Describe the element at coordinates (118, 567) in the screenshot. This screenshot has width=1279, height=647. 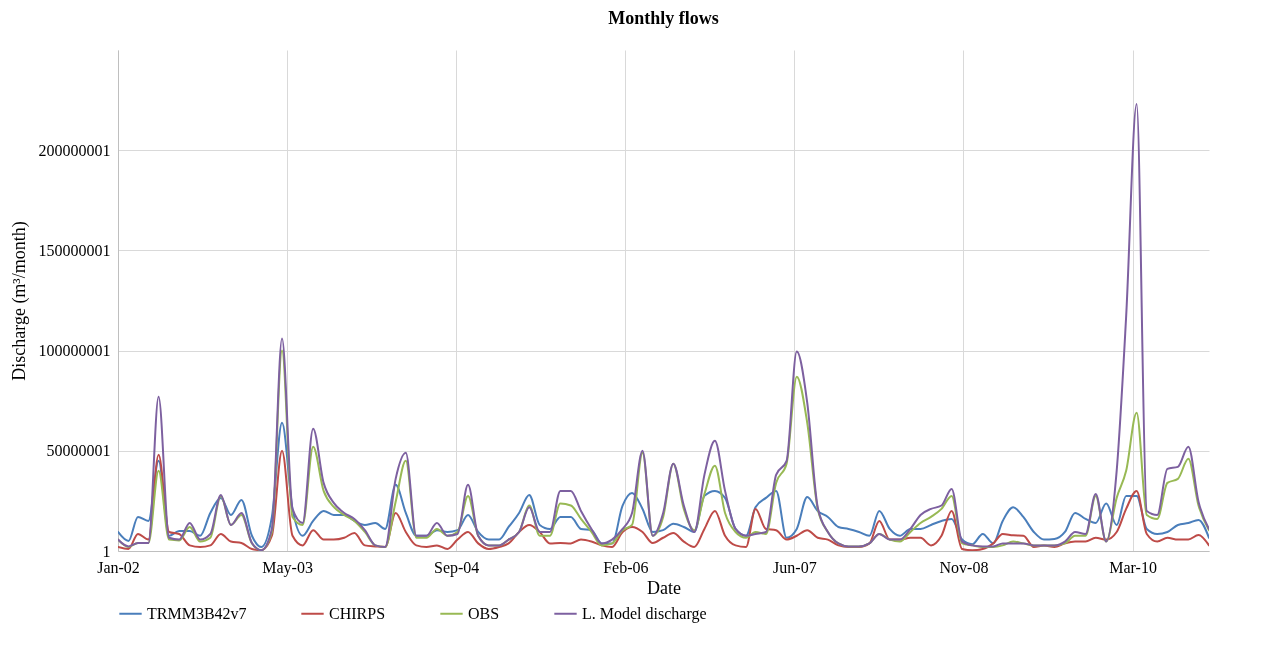
I see `x-tick-label: Jan-02` at that location.